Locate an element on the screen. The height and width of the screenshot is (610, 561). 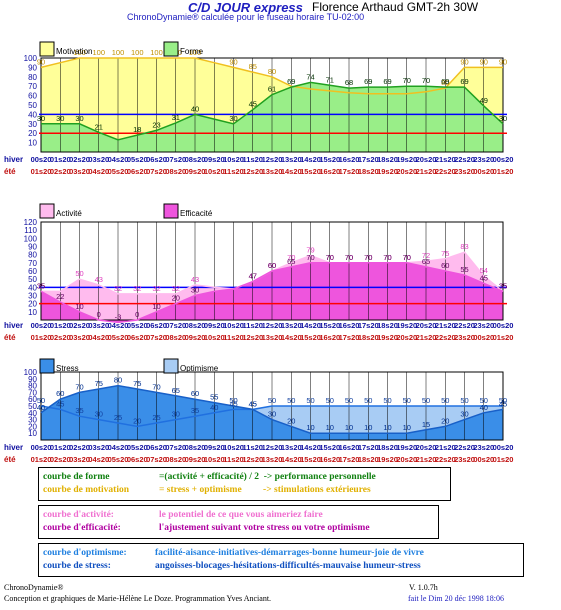
hiver-tick: 03s20 is located at coordinates (98, 325).